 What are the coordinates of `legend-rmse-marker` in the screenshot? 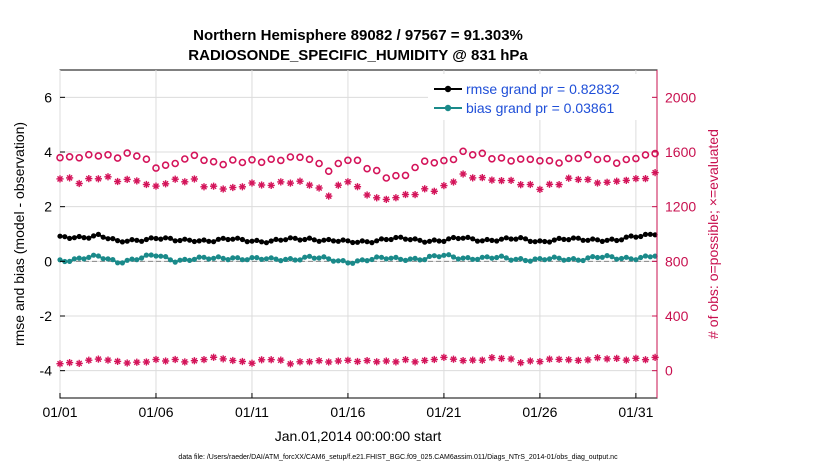 It's located at (448, 89).